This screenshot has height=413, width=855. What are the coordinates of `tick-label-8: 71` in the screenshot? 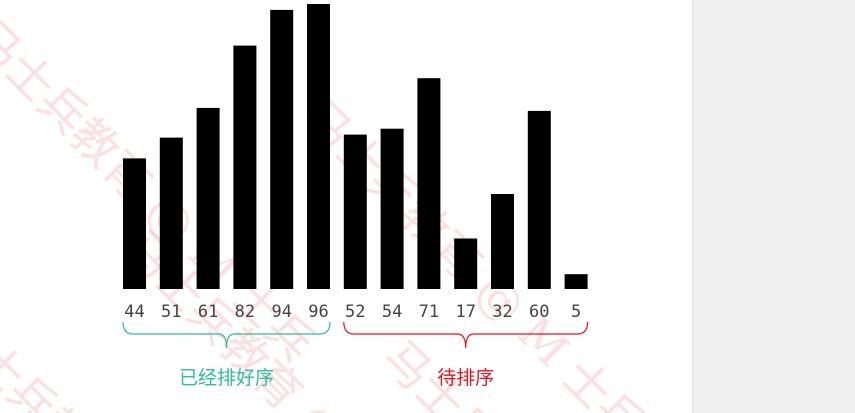 It's located at (429, 312).